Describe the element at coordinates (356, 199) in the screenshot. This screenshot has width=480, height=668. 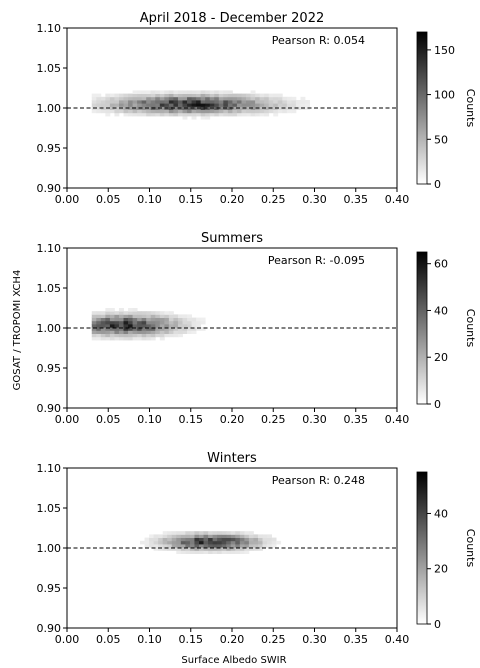
I see `x-tick-label: 0.35` at that location.